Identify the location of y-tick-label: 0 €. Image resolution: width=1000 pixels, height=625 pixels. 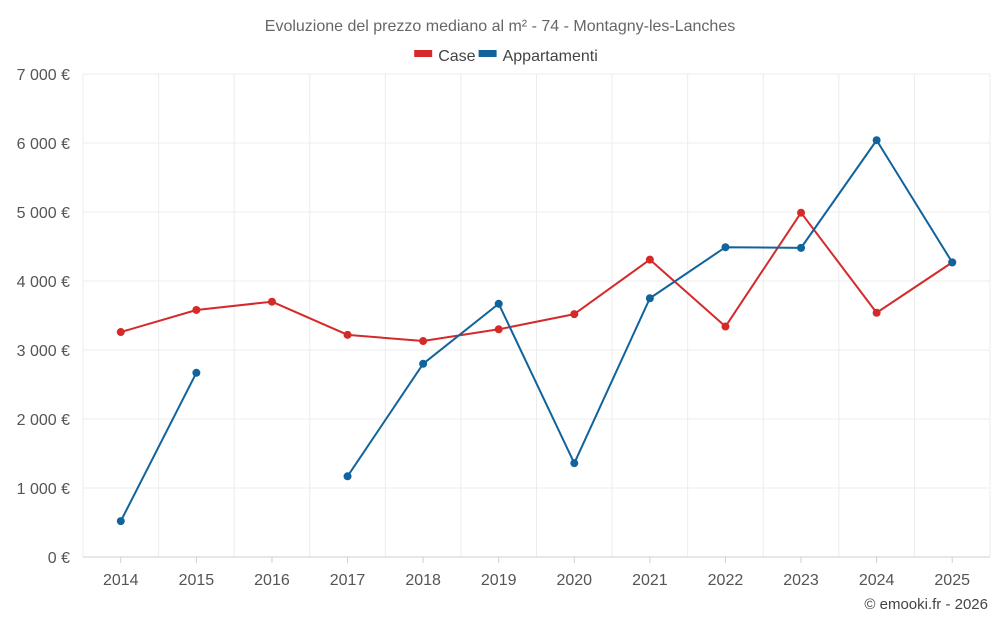
(59, 558).